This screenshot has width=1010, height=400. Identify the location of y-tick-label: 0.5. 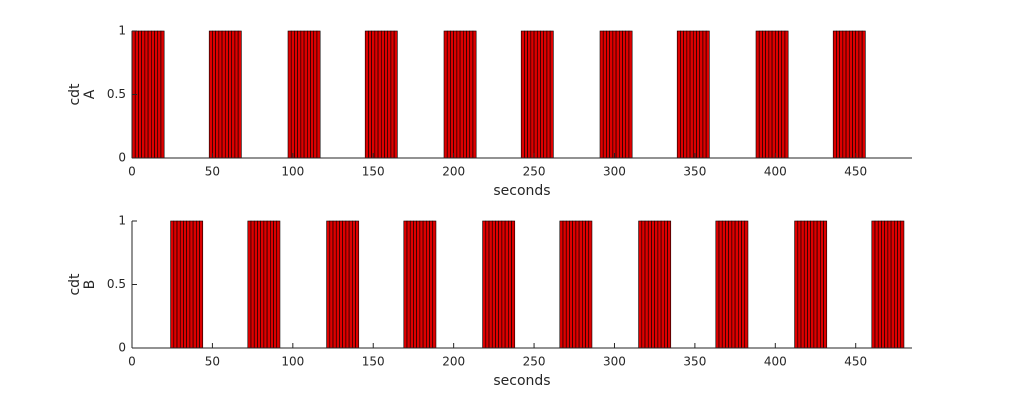
(116, 284).